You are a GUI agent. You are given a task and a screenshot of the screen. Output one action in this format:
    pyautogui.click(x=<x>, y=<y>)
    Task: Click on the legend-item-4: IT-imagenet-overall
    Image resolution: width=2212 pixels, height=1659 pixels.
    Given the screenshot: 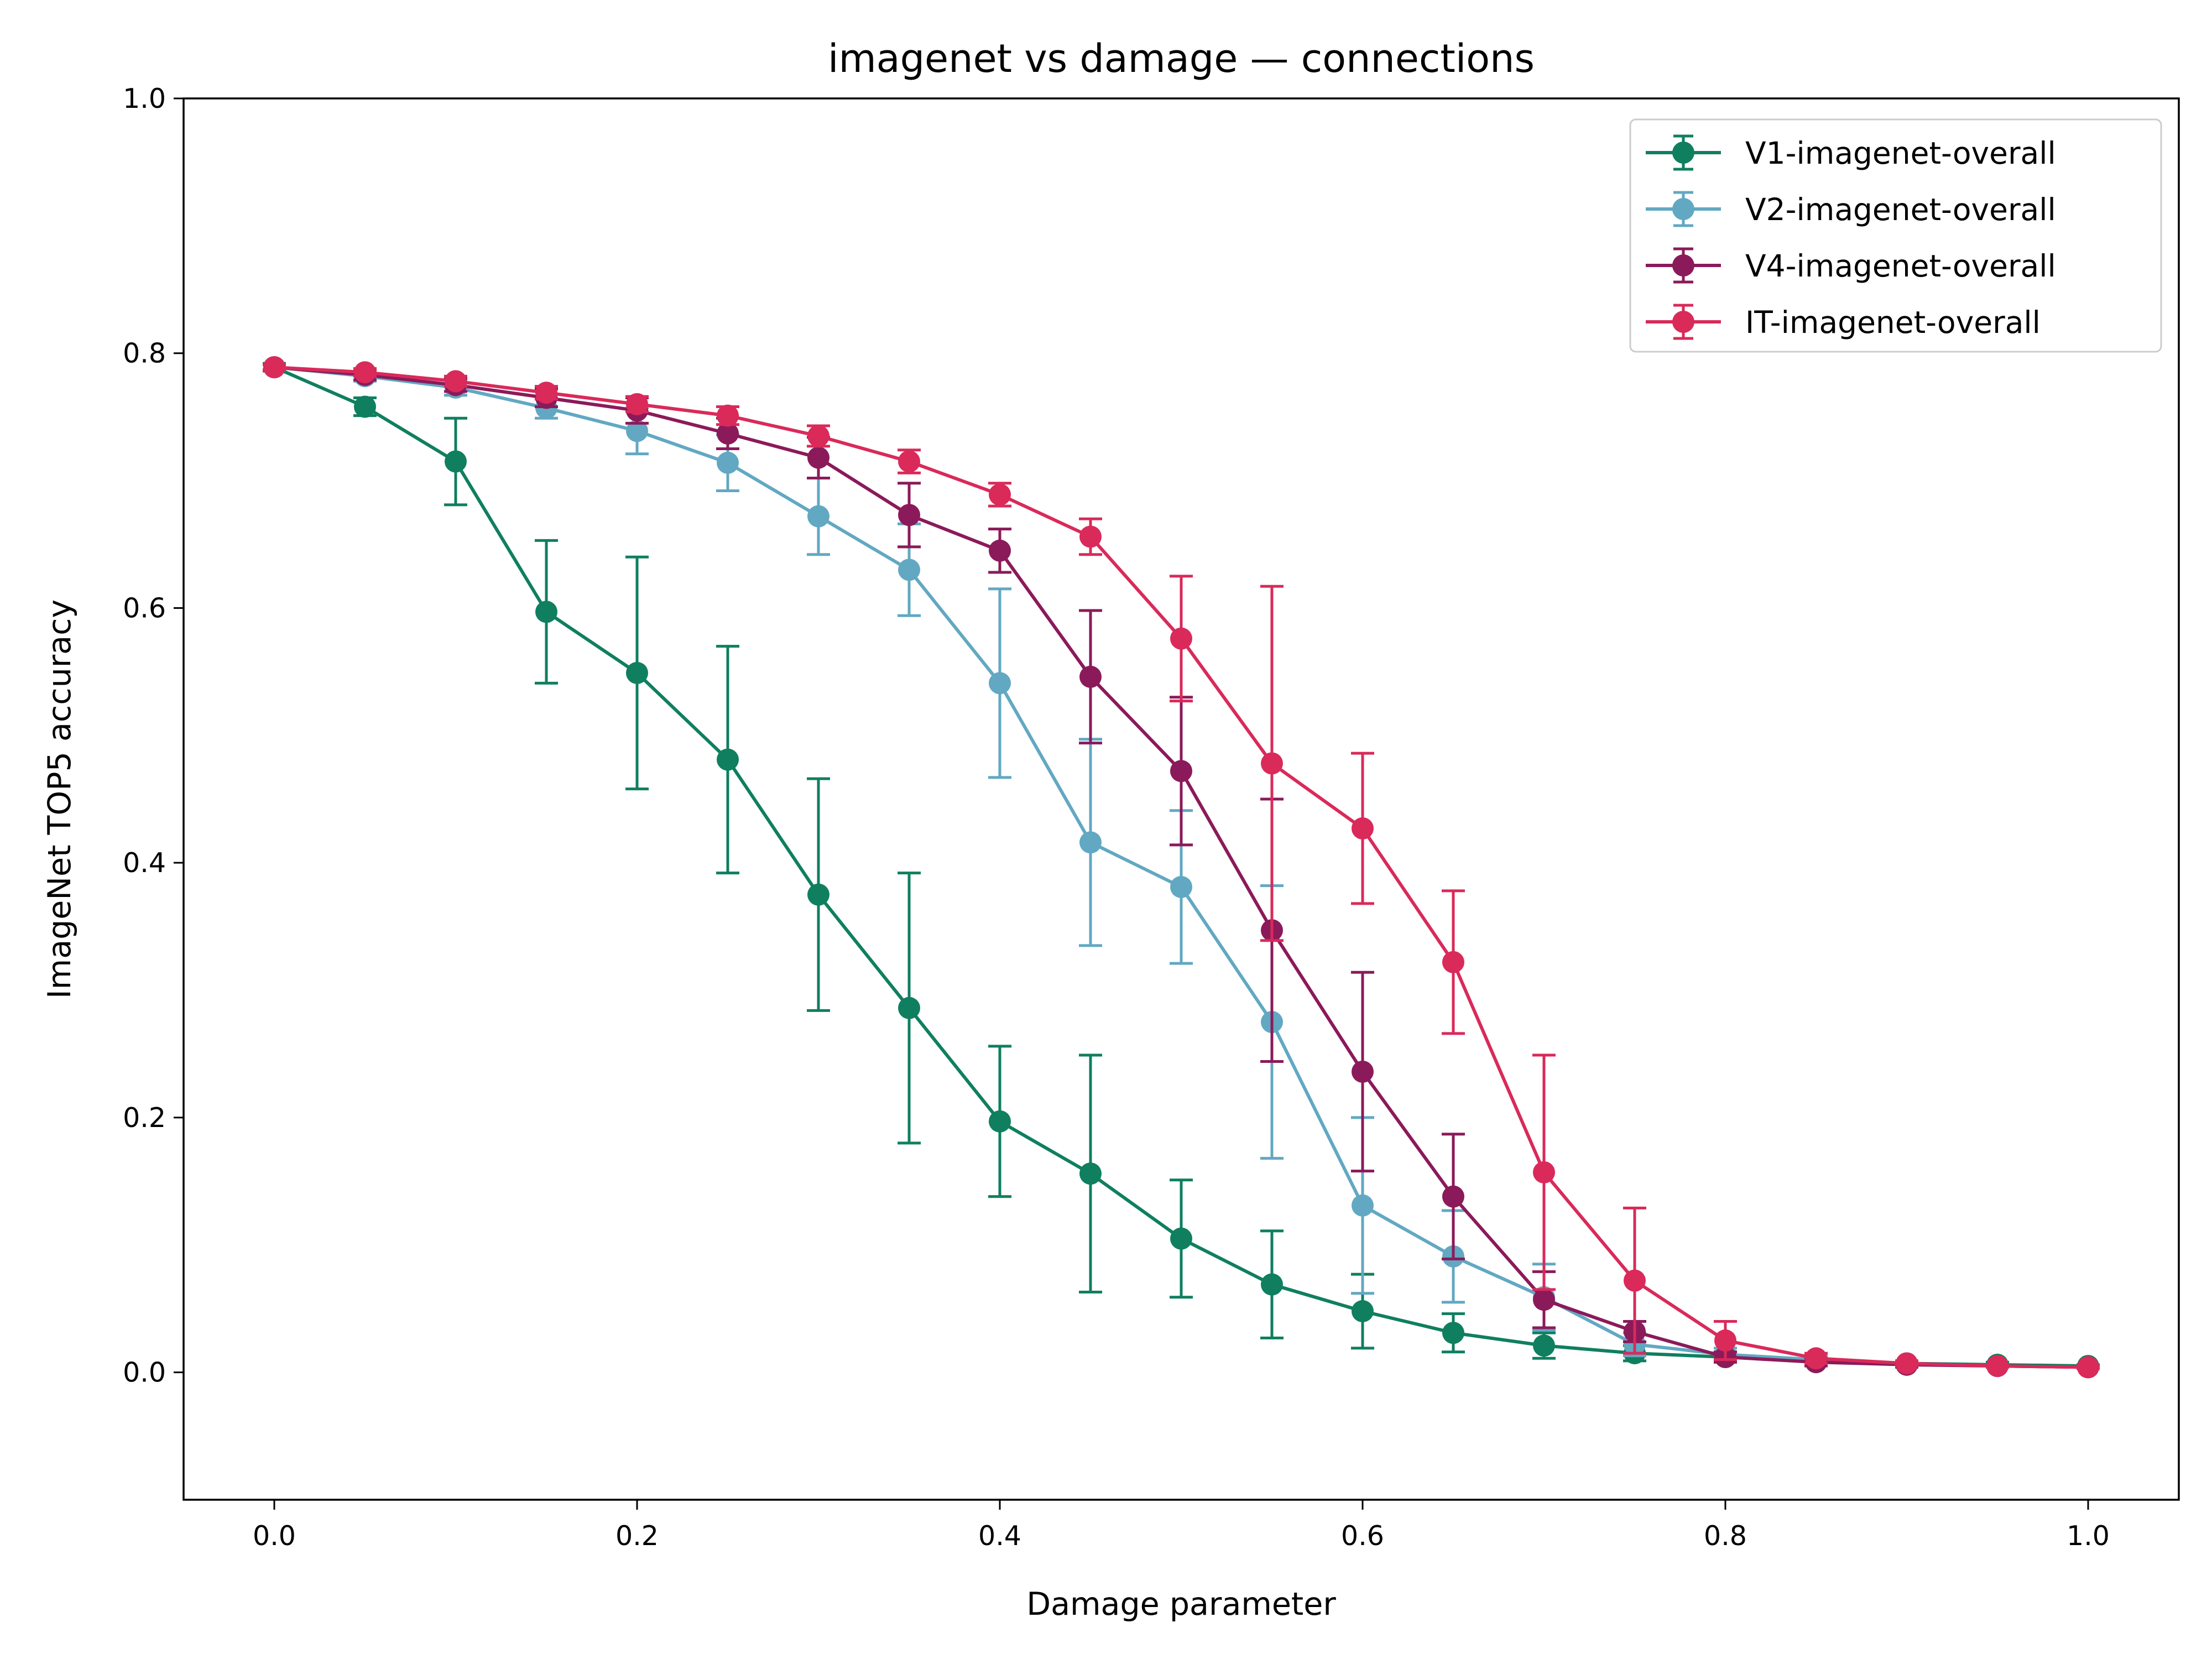 What is the action you would take?
    pyautogui.click(x=1844, y=322)
    